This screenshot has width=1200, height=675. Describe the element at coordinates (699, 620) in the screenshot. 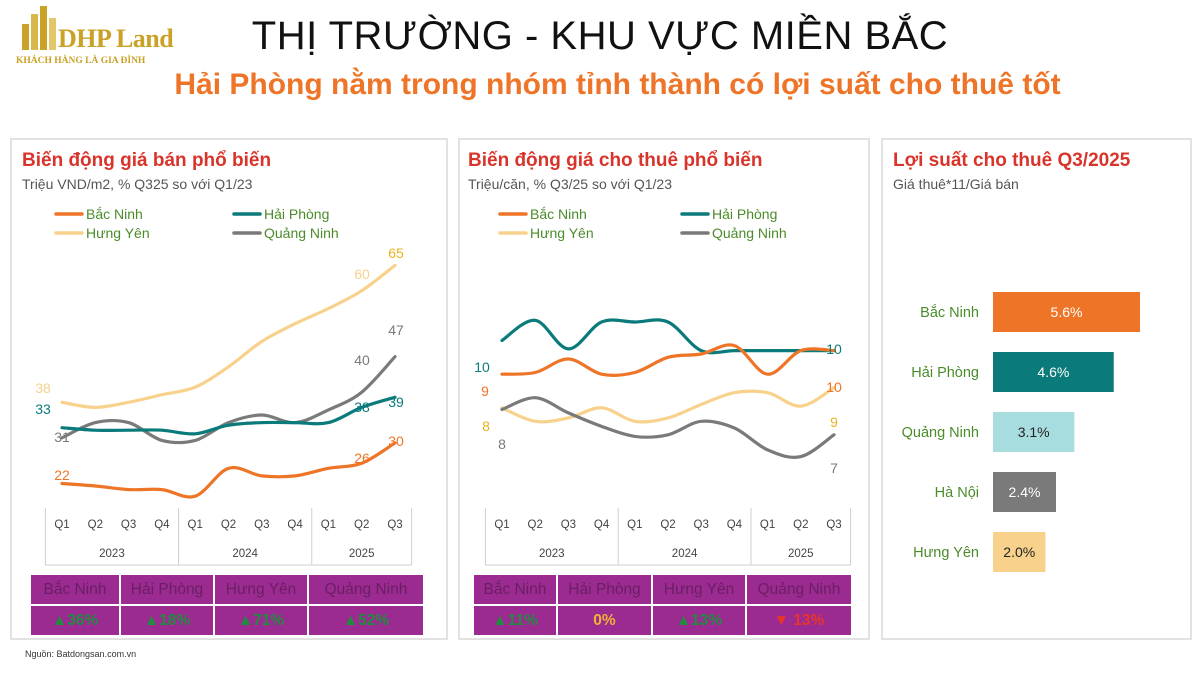

I see `summary-value-cell: ▲13%` at that location.